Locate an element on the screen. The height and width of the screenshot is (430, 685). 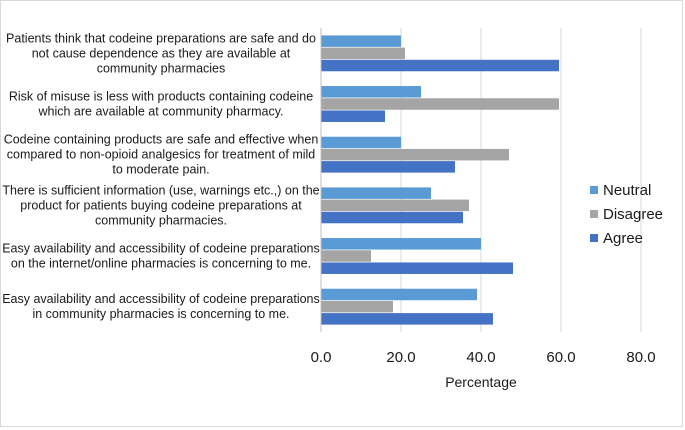
x-tick-label: 80.0 is located at coordinates (640, 357).